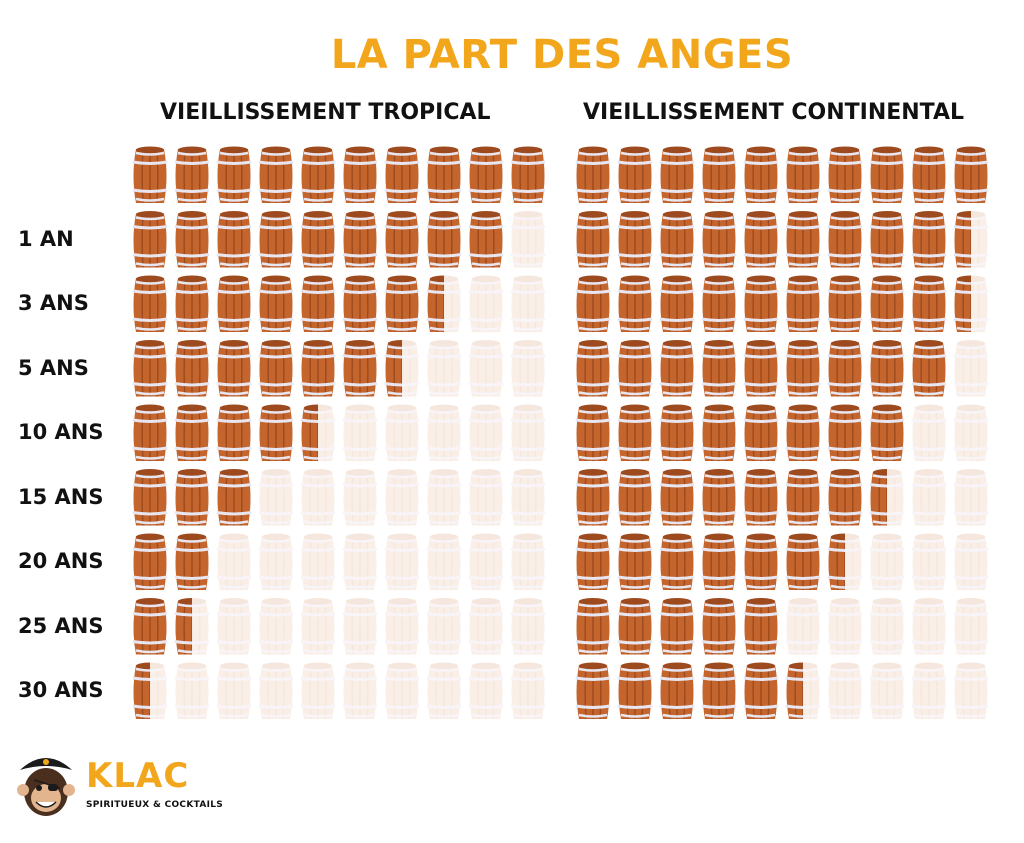 The width and height of the screenshot is (1024, 843). What do you see at coordinates (61, 432) in the screenshot?
I see `row-label: 10 ANS` at bounding box center [61, 432].